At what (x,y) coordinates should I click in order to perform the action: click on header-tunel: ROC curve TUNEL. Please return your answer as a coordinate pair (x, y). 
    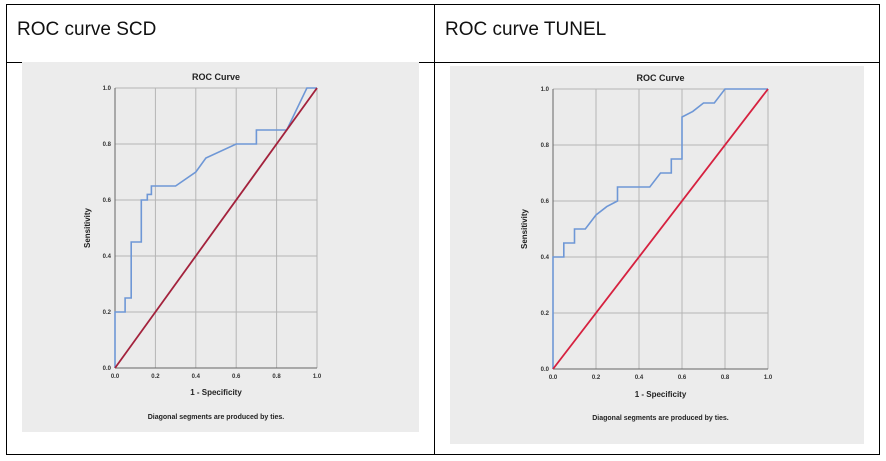
    Looking at the image, I should click on (526, 29).